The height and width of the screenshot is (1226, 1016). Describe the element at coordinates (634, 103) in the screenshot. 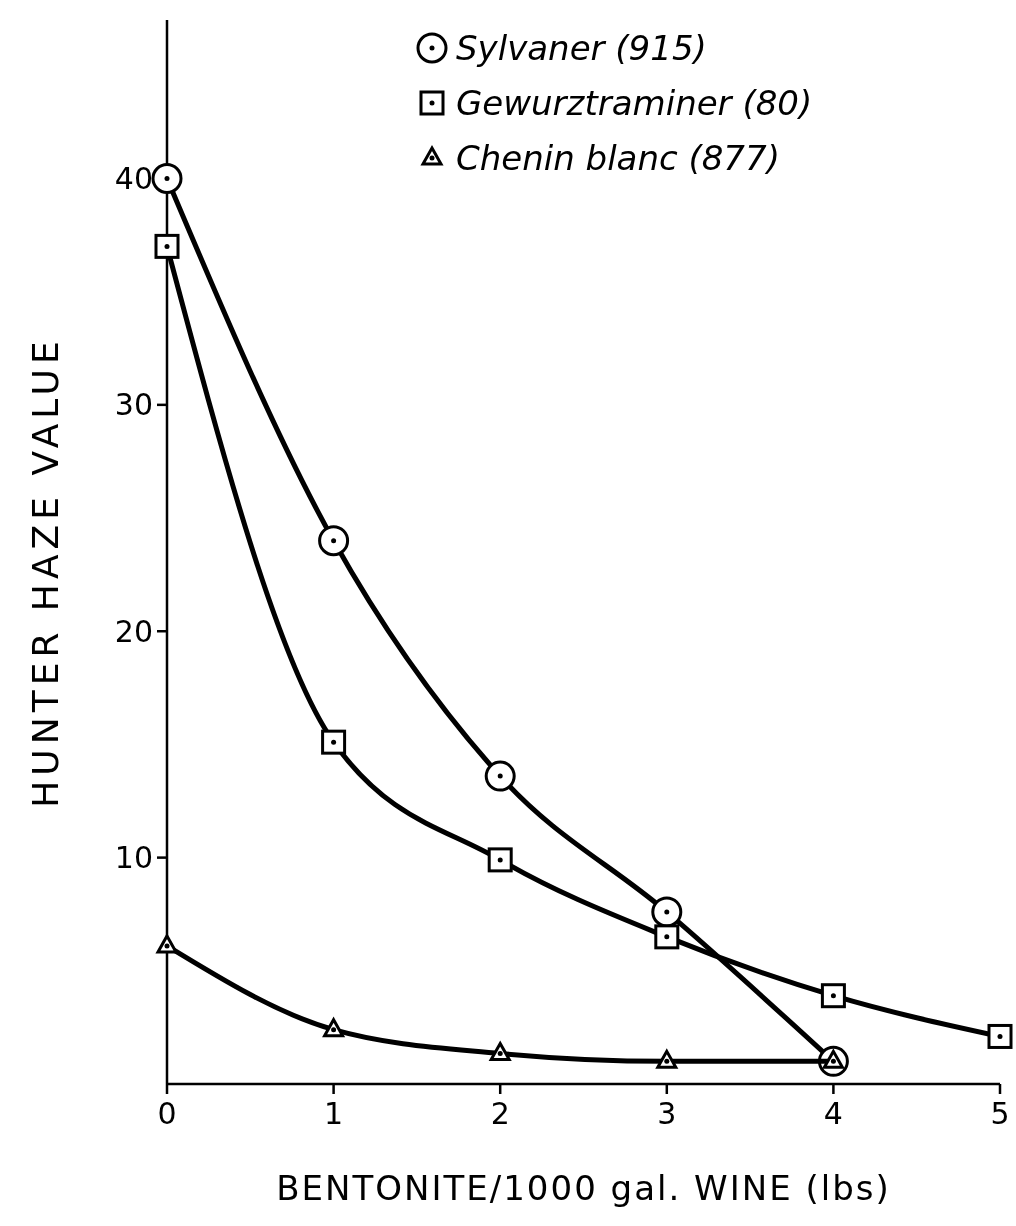

I see `legend-label: Gewurztraminer (80)` at that location.